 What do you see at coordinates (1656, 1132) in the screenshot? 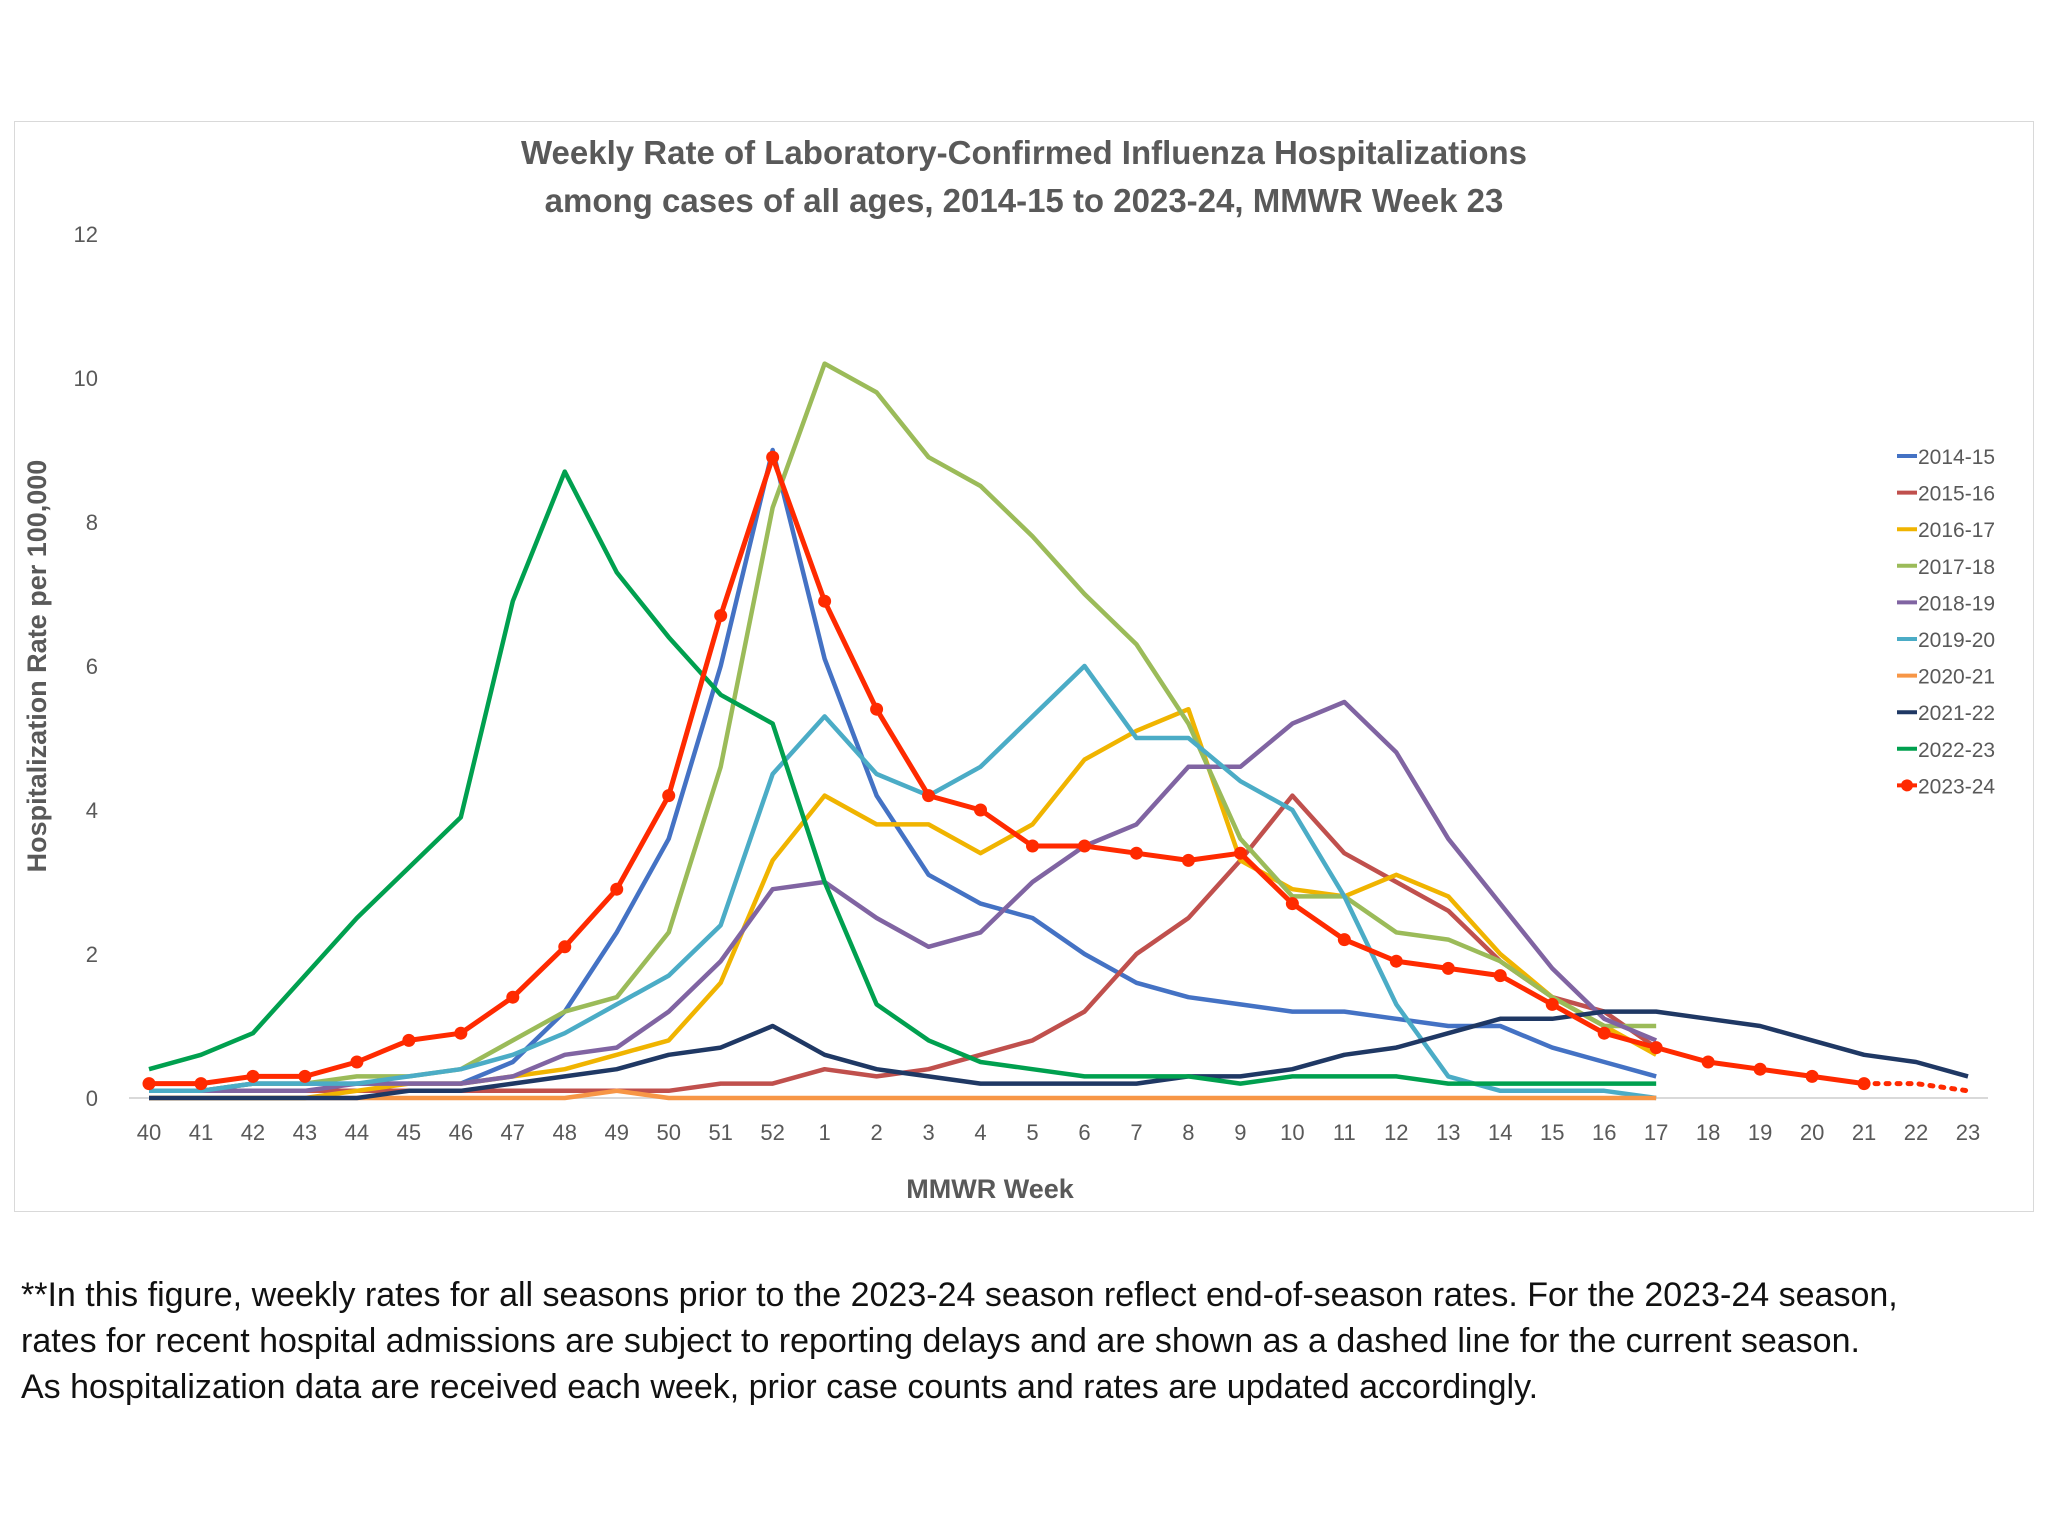
I see `x-tick-label: 17` at bounding box center [1656, 1132].